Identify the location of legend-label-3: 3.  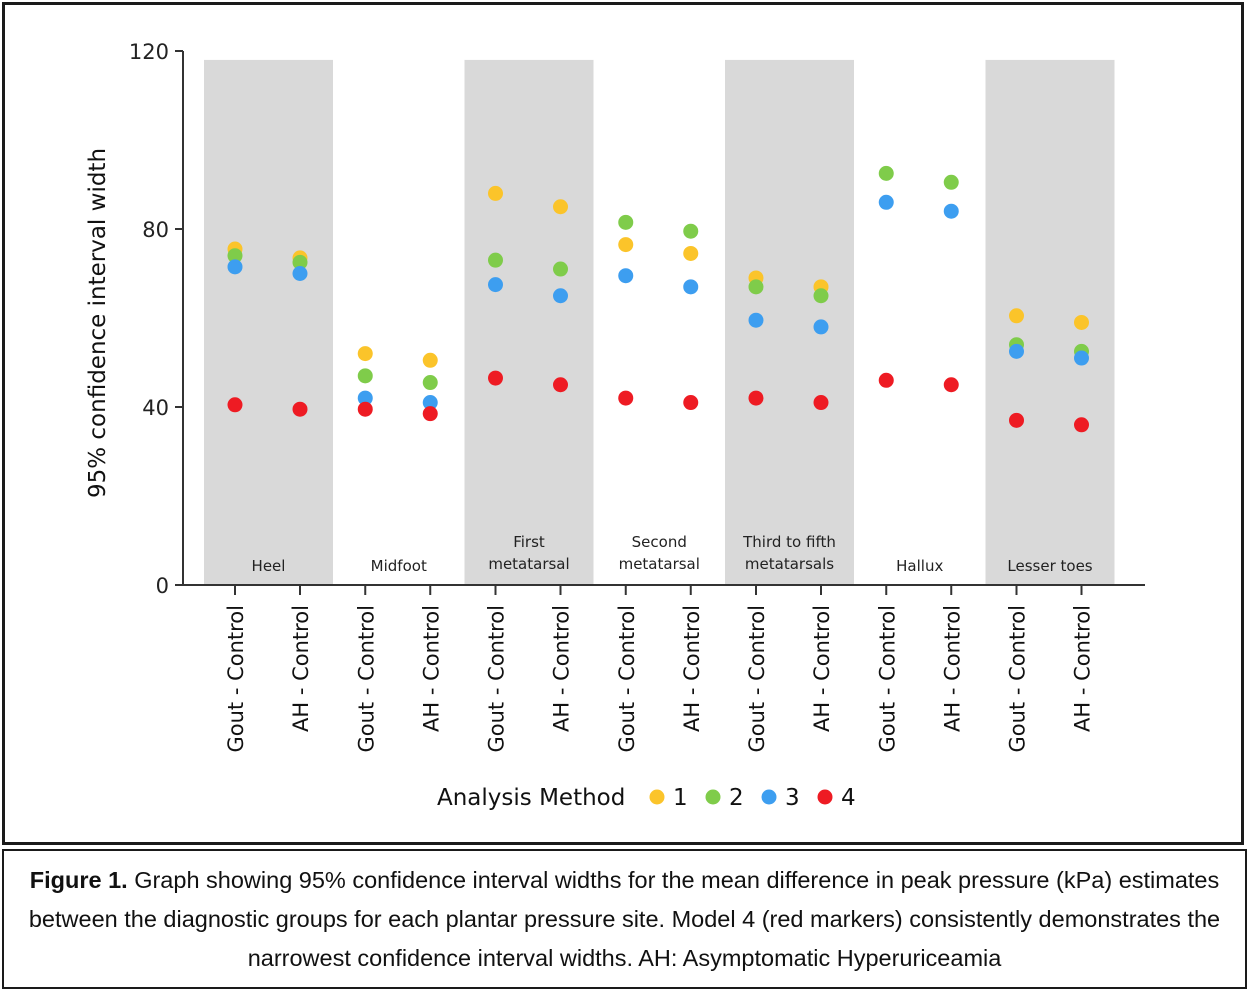
(792, 798).